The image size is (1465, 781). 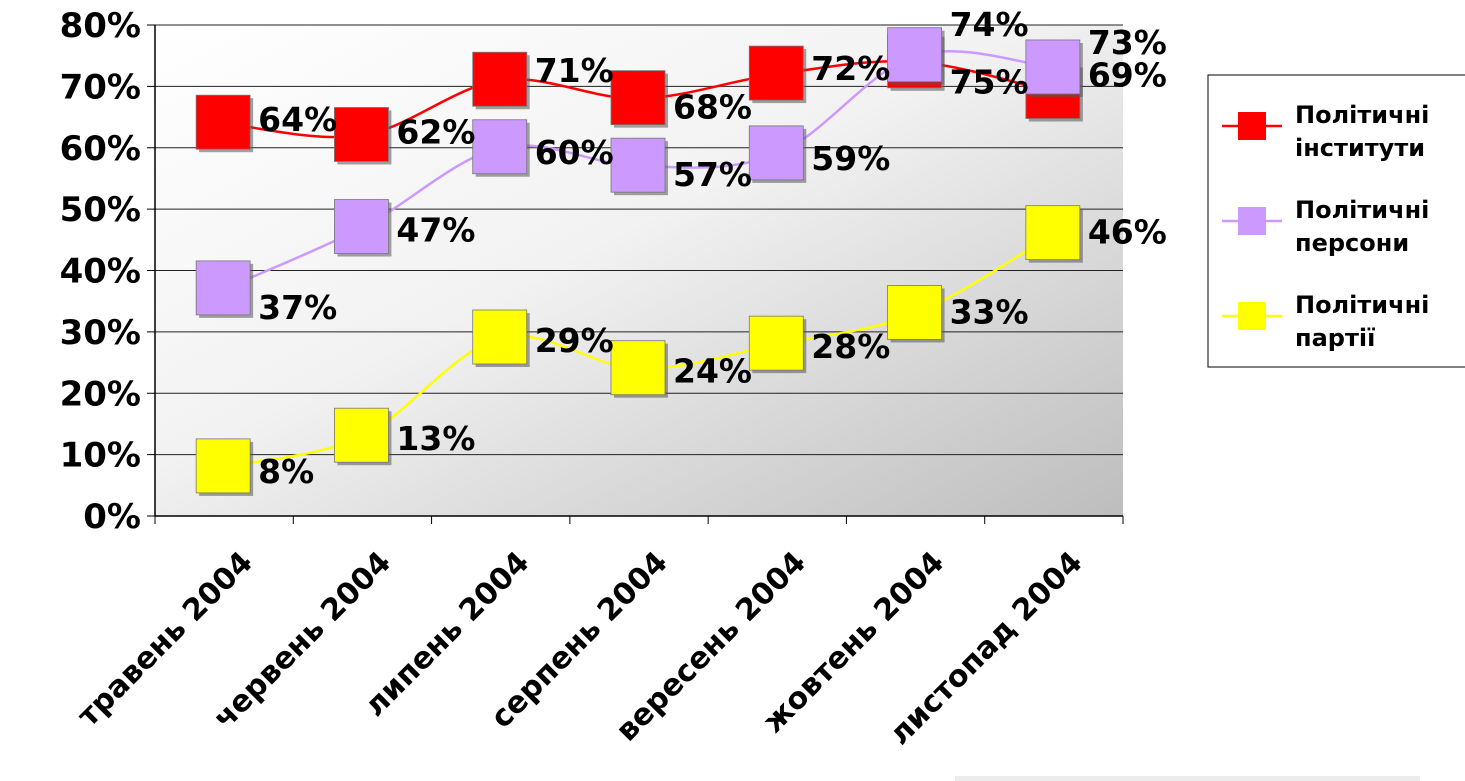 What do you see at coordinates (989, 24) in the screenshot?
I see `data-label: 74%` at bounding box center [989, 24].